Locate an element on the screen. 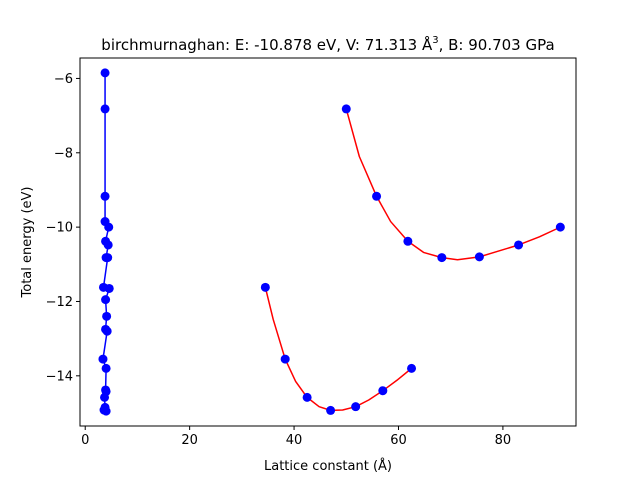 Image resolution: width=640 pixels, height=480 pixels. y-tick-label: −6 is located at coordinates (63, 79).